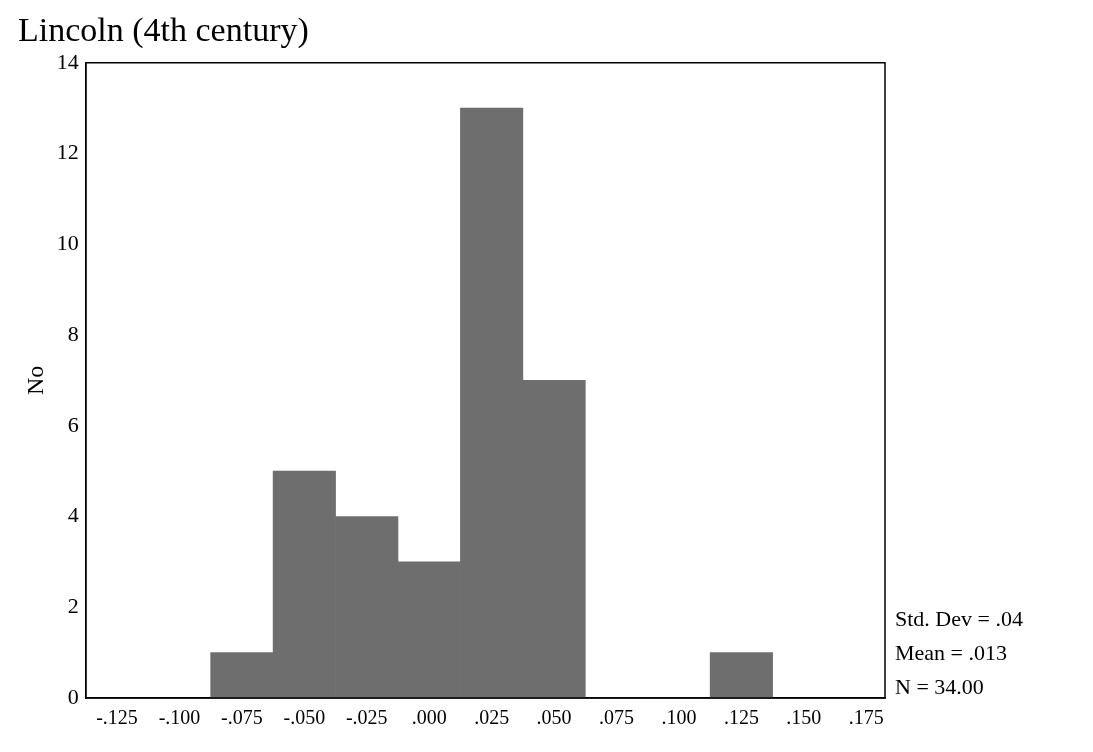  What do you see at coordinates (679, 717) in the screenshot?
I see `x-tick-label: .100` at bounding box center [679, 717].